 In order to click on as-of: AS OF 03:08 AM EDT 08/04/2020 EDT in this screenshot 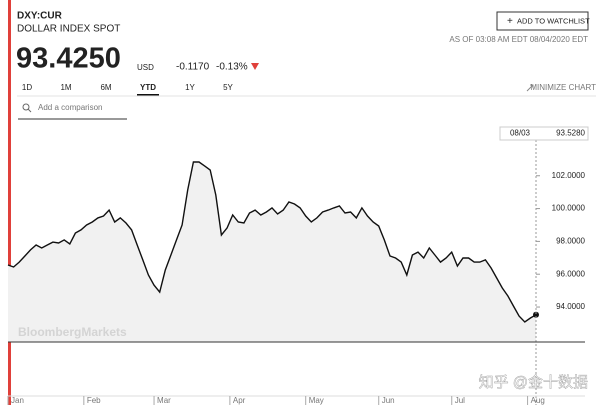, I will do `click(518, 39)`.